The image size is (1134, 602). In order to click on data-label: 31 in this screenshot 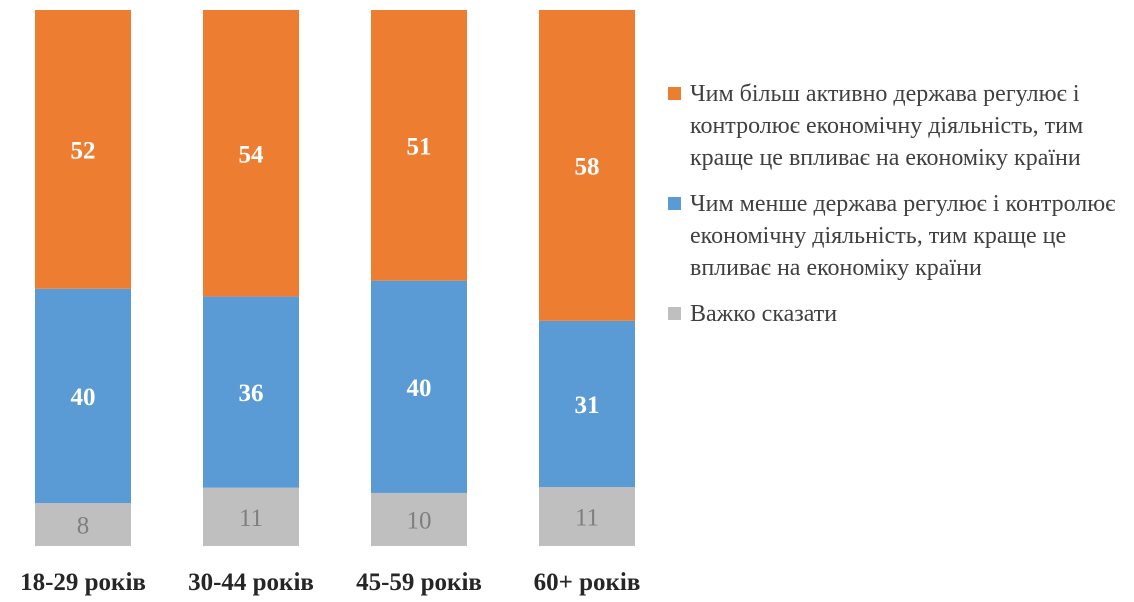, I will do `click(587, 405)`.